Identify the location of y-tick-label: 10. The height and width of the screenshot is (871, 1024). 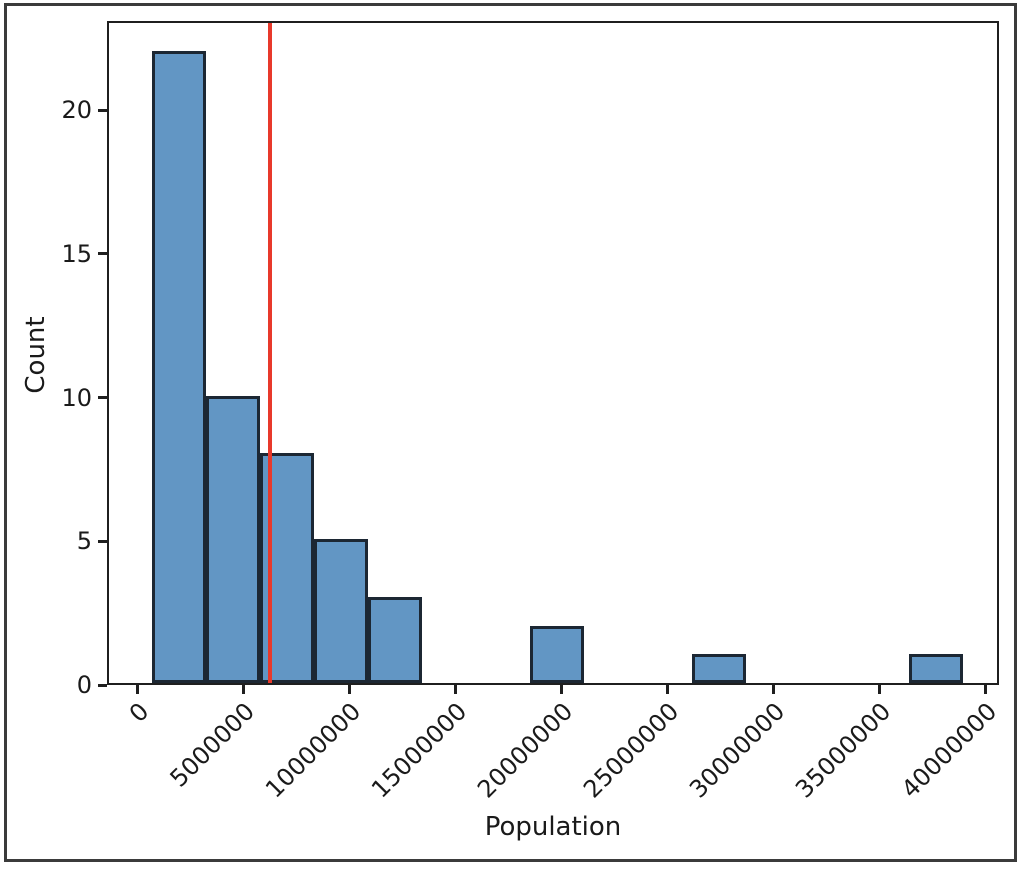
(76, 397).